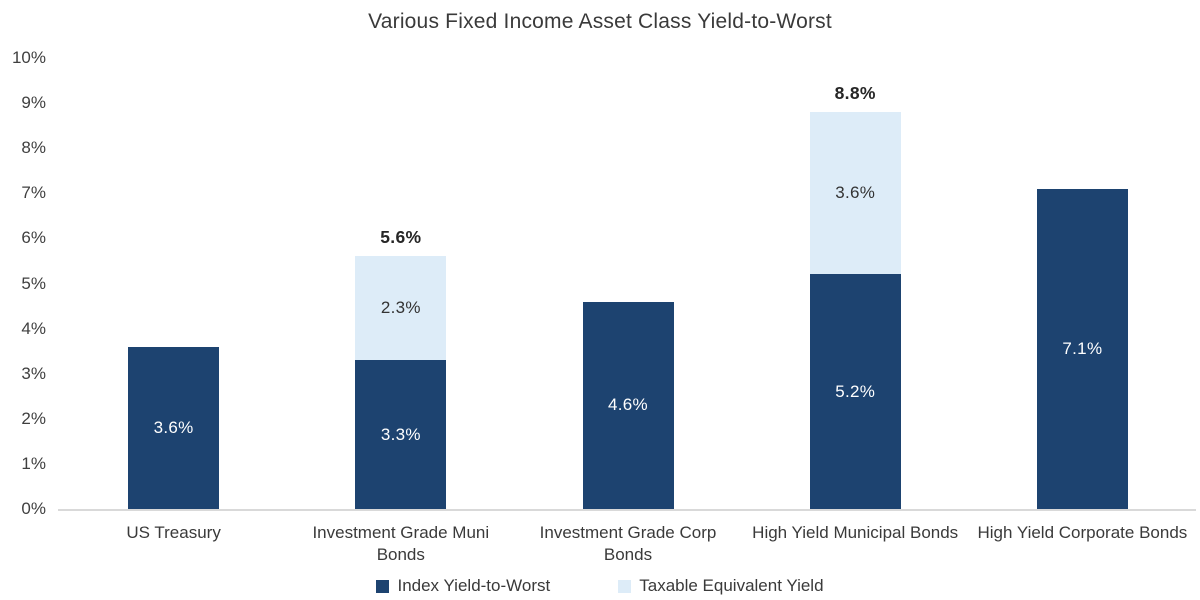 The image size is (1200, 600). I want to click on x-axis-category-label: High Yield Corporate Bonds, so click(1082, 532).